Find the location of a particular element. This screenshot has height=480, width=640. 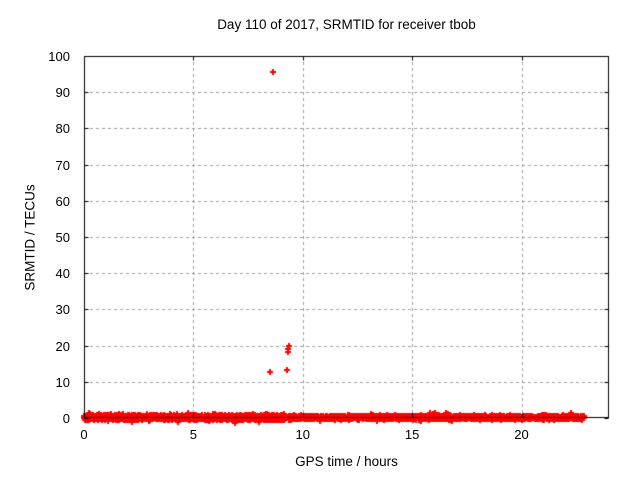

y-tick-label: 90 is located at coordinates (62, 93).